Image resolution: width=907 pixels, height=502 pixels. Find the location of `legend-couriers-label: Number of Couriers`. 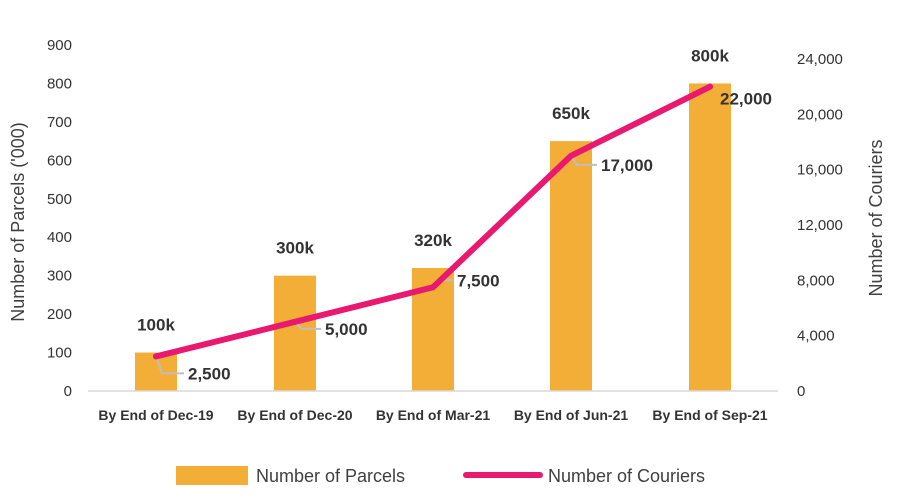

legend-couriers-label: Number of Couriers is located at coordinates (626, 476).